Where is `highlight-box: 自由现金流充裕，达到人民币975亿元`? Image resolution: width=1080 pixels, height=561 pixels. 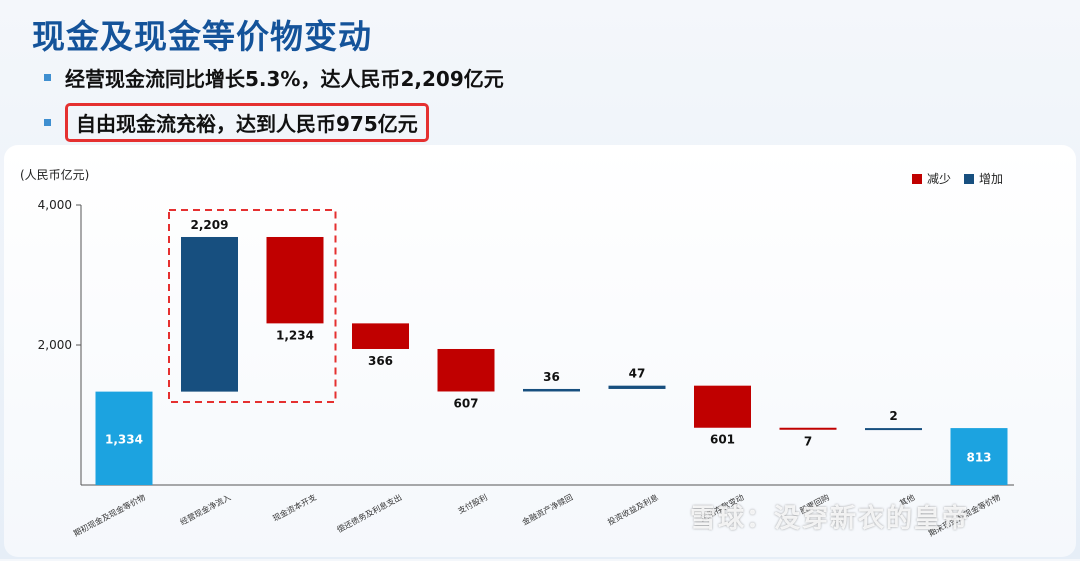
highlight-box: 自由现金流充裕，达到人民币975亿元 is located at coordinates (247, 122).